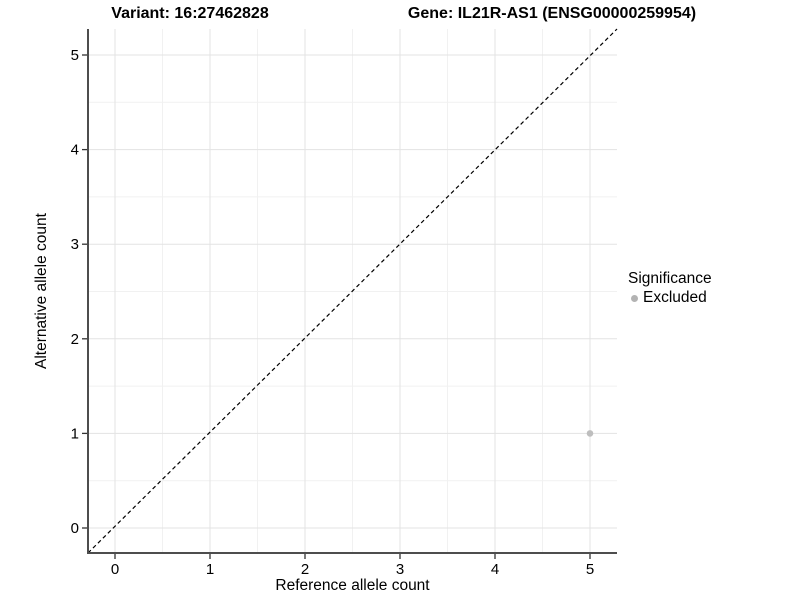 This screenshot has width=800, height=600. Describe the element at coordinates (590, 433) in the screenshot. I see `data-point` at that location.